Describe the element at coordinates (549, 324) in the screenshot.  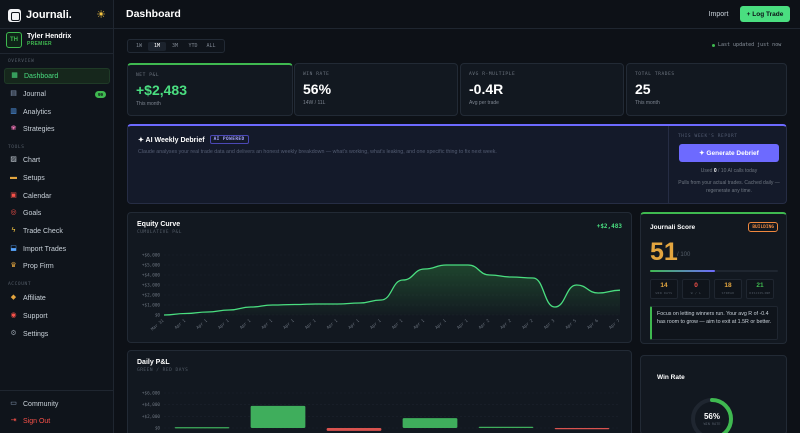
I see `x-tick-label: Apr 3` at that location.